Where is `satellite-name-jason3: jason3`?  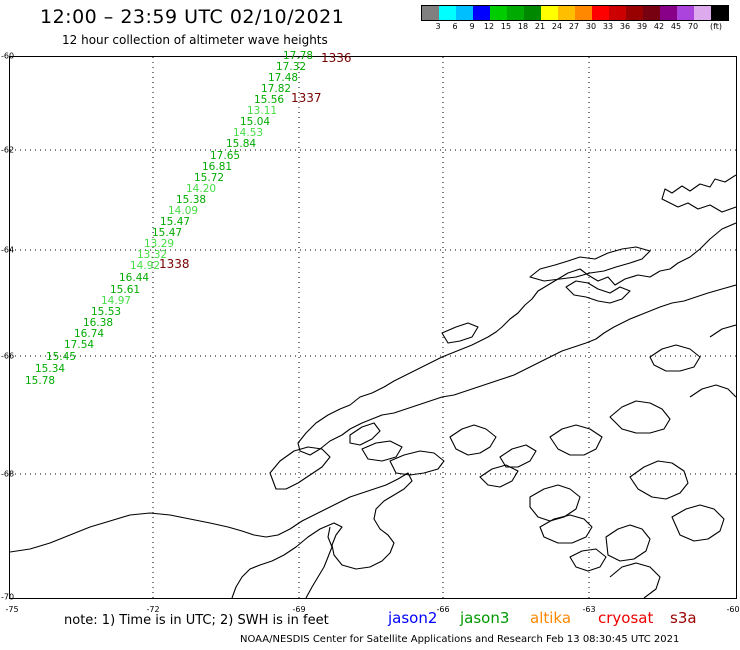
satellite-name-jason3: jason3 is located at coordinates (485, 618).